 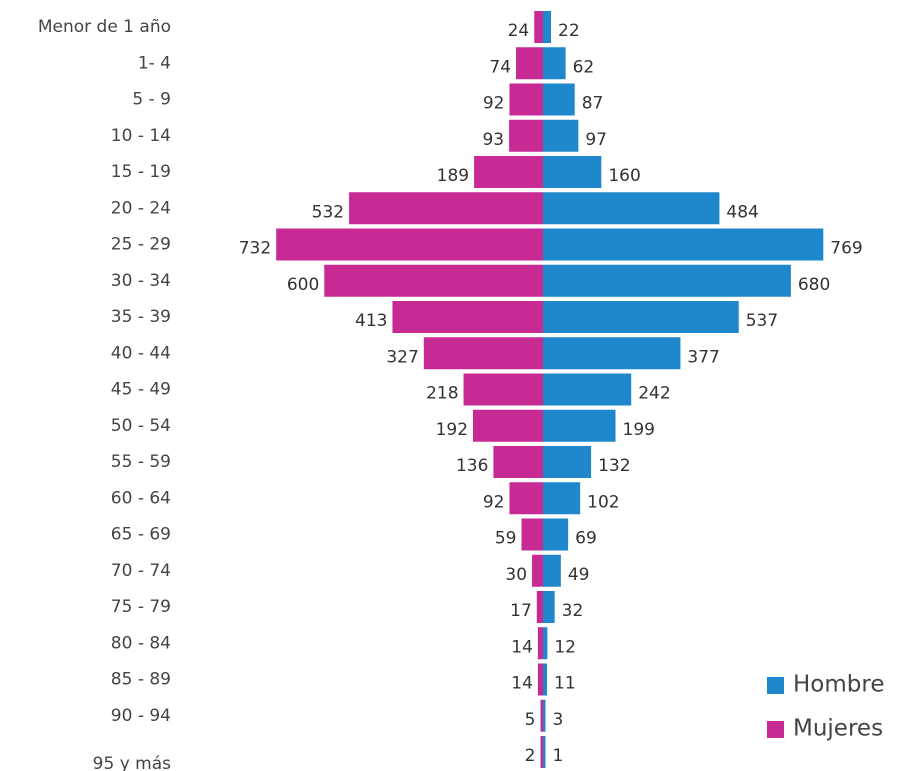 What do you see at coordinates (371, 321) in the screenshot?
I see `value-label-mujeres: 413` at bounding box center [371, 321].